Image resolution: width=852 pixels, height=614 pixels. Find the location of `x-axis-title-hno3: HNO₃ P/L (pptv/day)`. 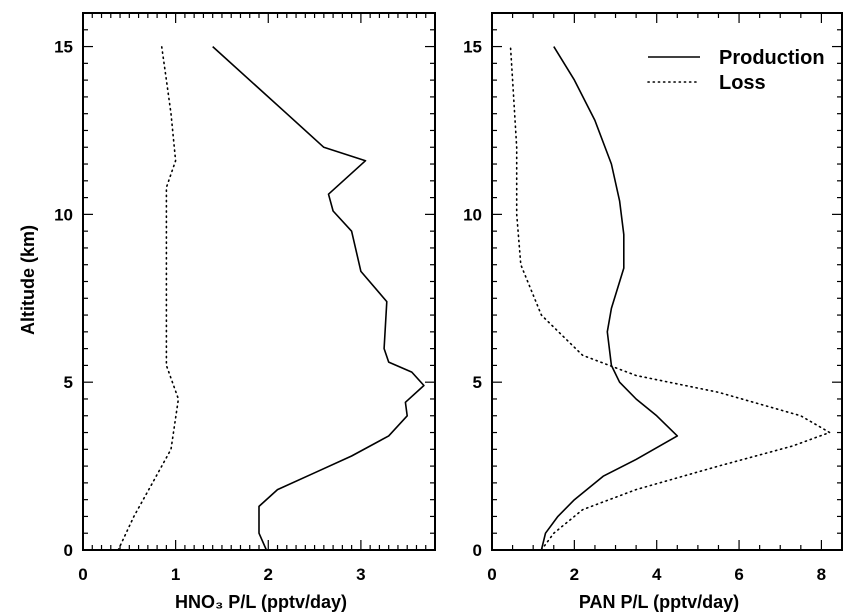

x-axis-title-hno3: HNO₃ P/L (pptv/day) is located at coordinates (261, 602).